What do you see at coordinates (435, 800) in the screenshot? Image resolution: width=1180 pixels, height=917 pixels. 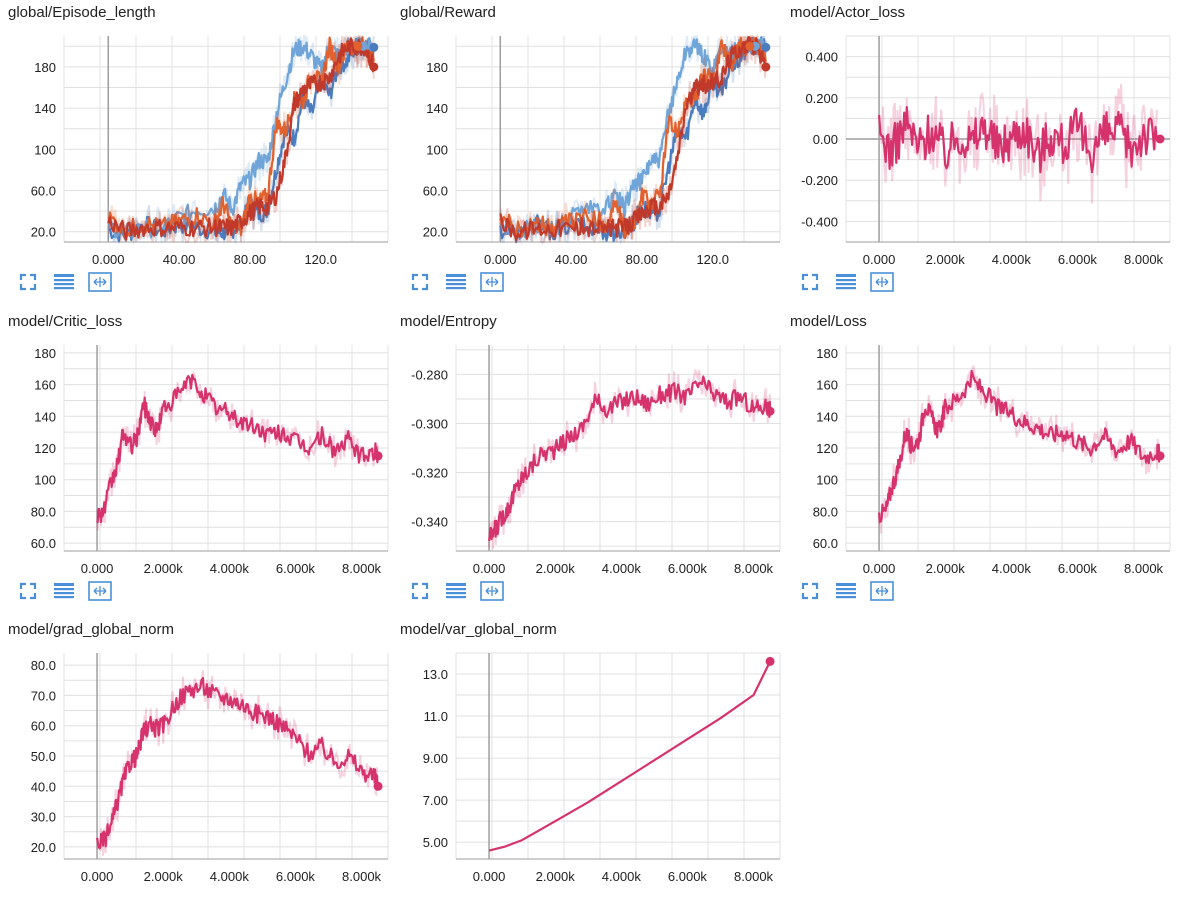 I see `y-tick-label: 7.00` at bounding box center [435, 800].